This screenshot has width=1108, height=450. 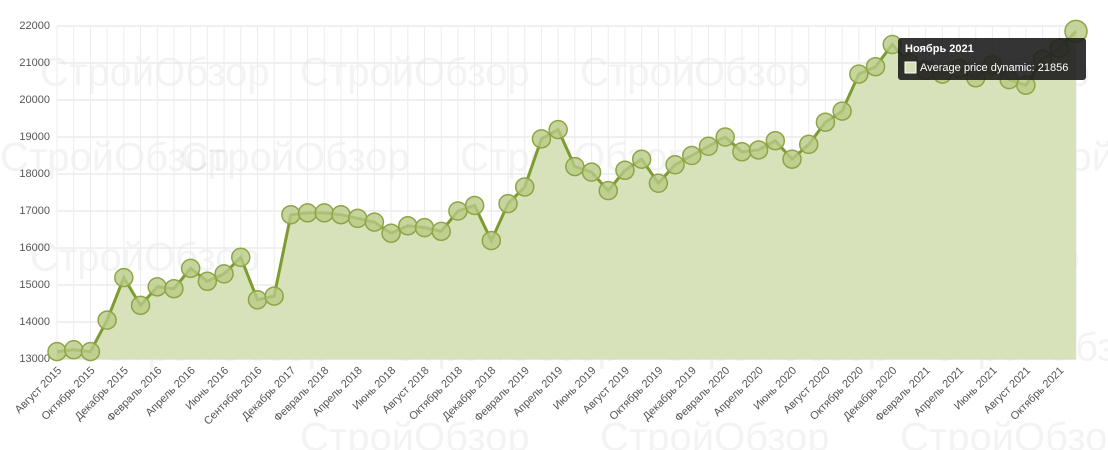 What do you see at coordinates (910, 67) in the screenshot?
I see `tooltip-swatch` at bounding box center [910, 67].